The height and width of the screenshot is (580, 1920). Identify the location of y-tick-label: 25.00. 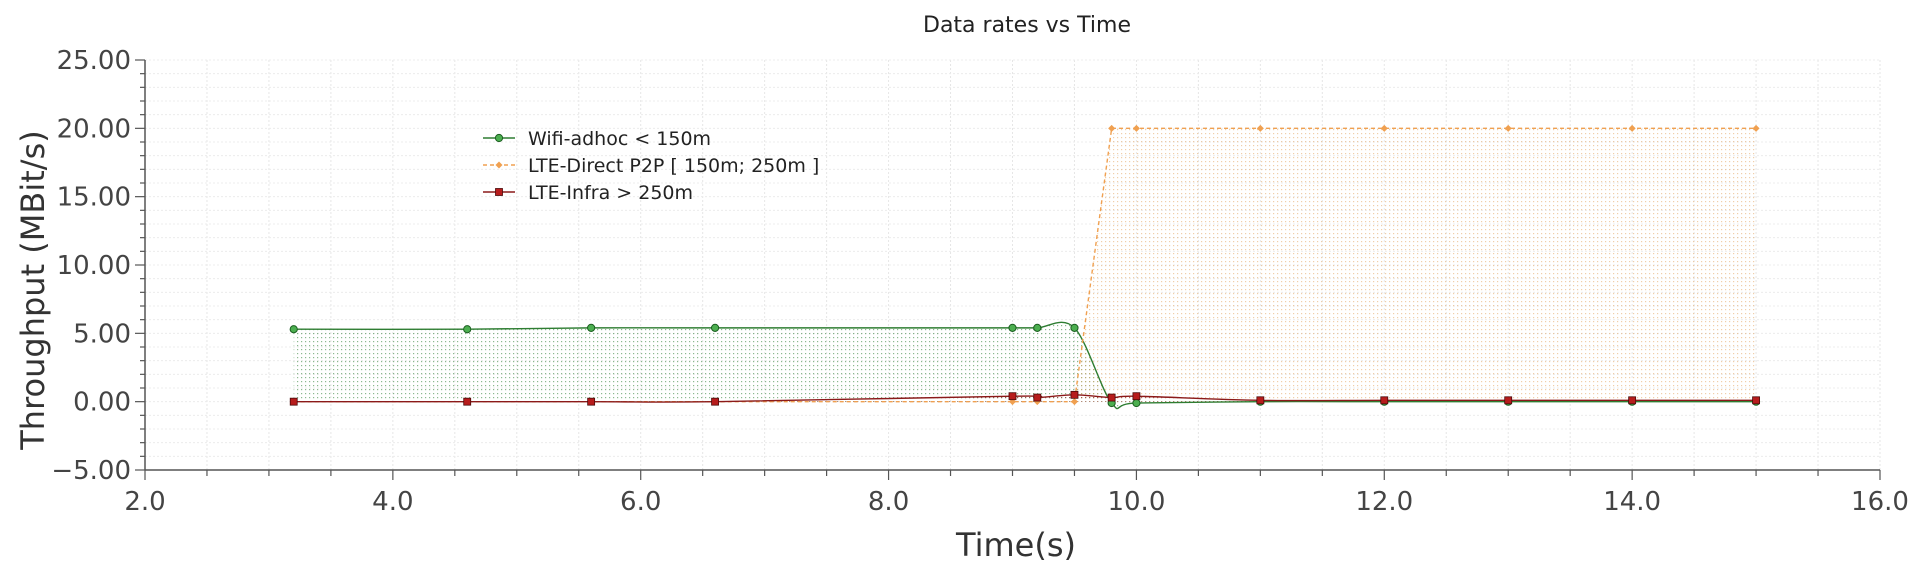
(94, 61).